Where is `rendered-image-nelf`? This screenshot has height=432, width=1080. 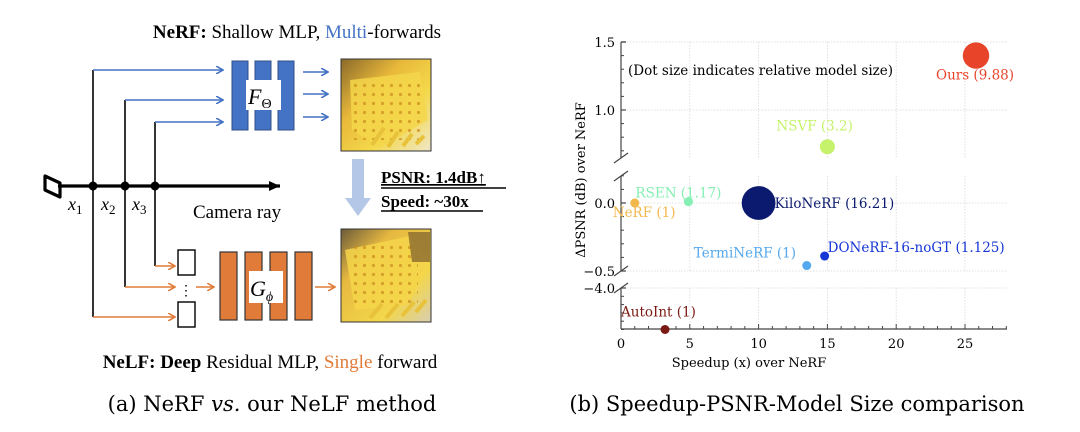 rendered-image-nelf is located at coordinates (386, 275).